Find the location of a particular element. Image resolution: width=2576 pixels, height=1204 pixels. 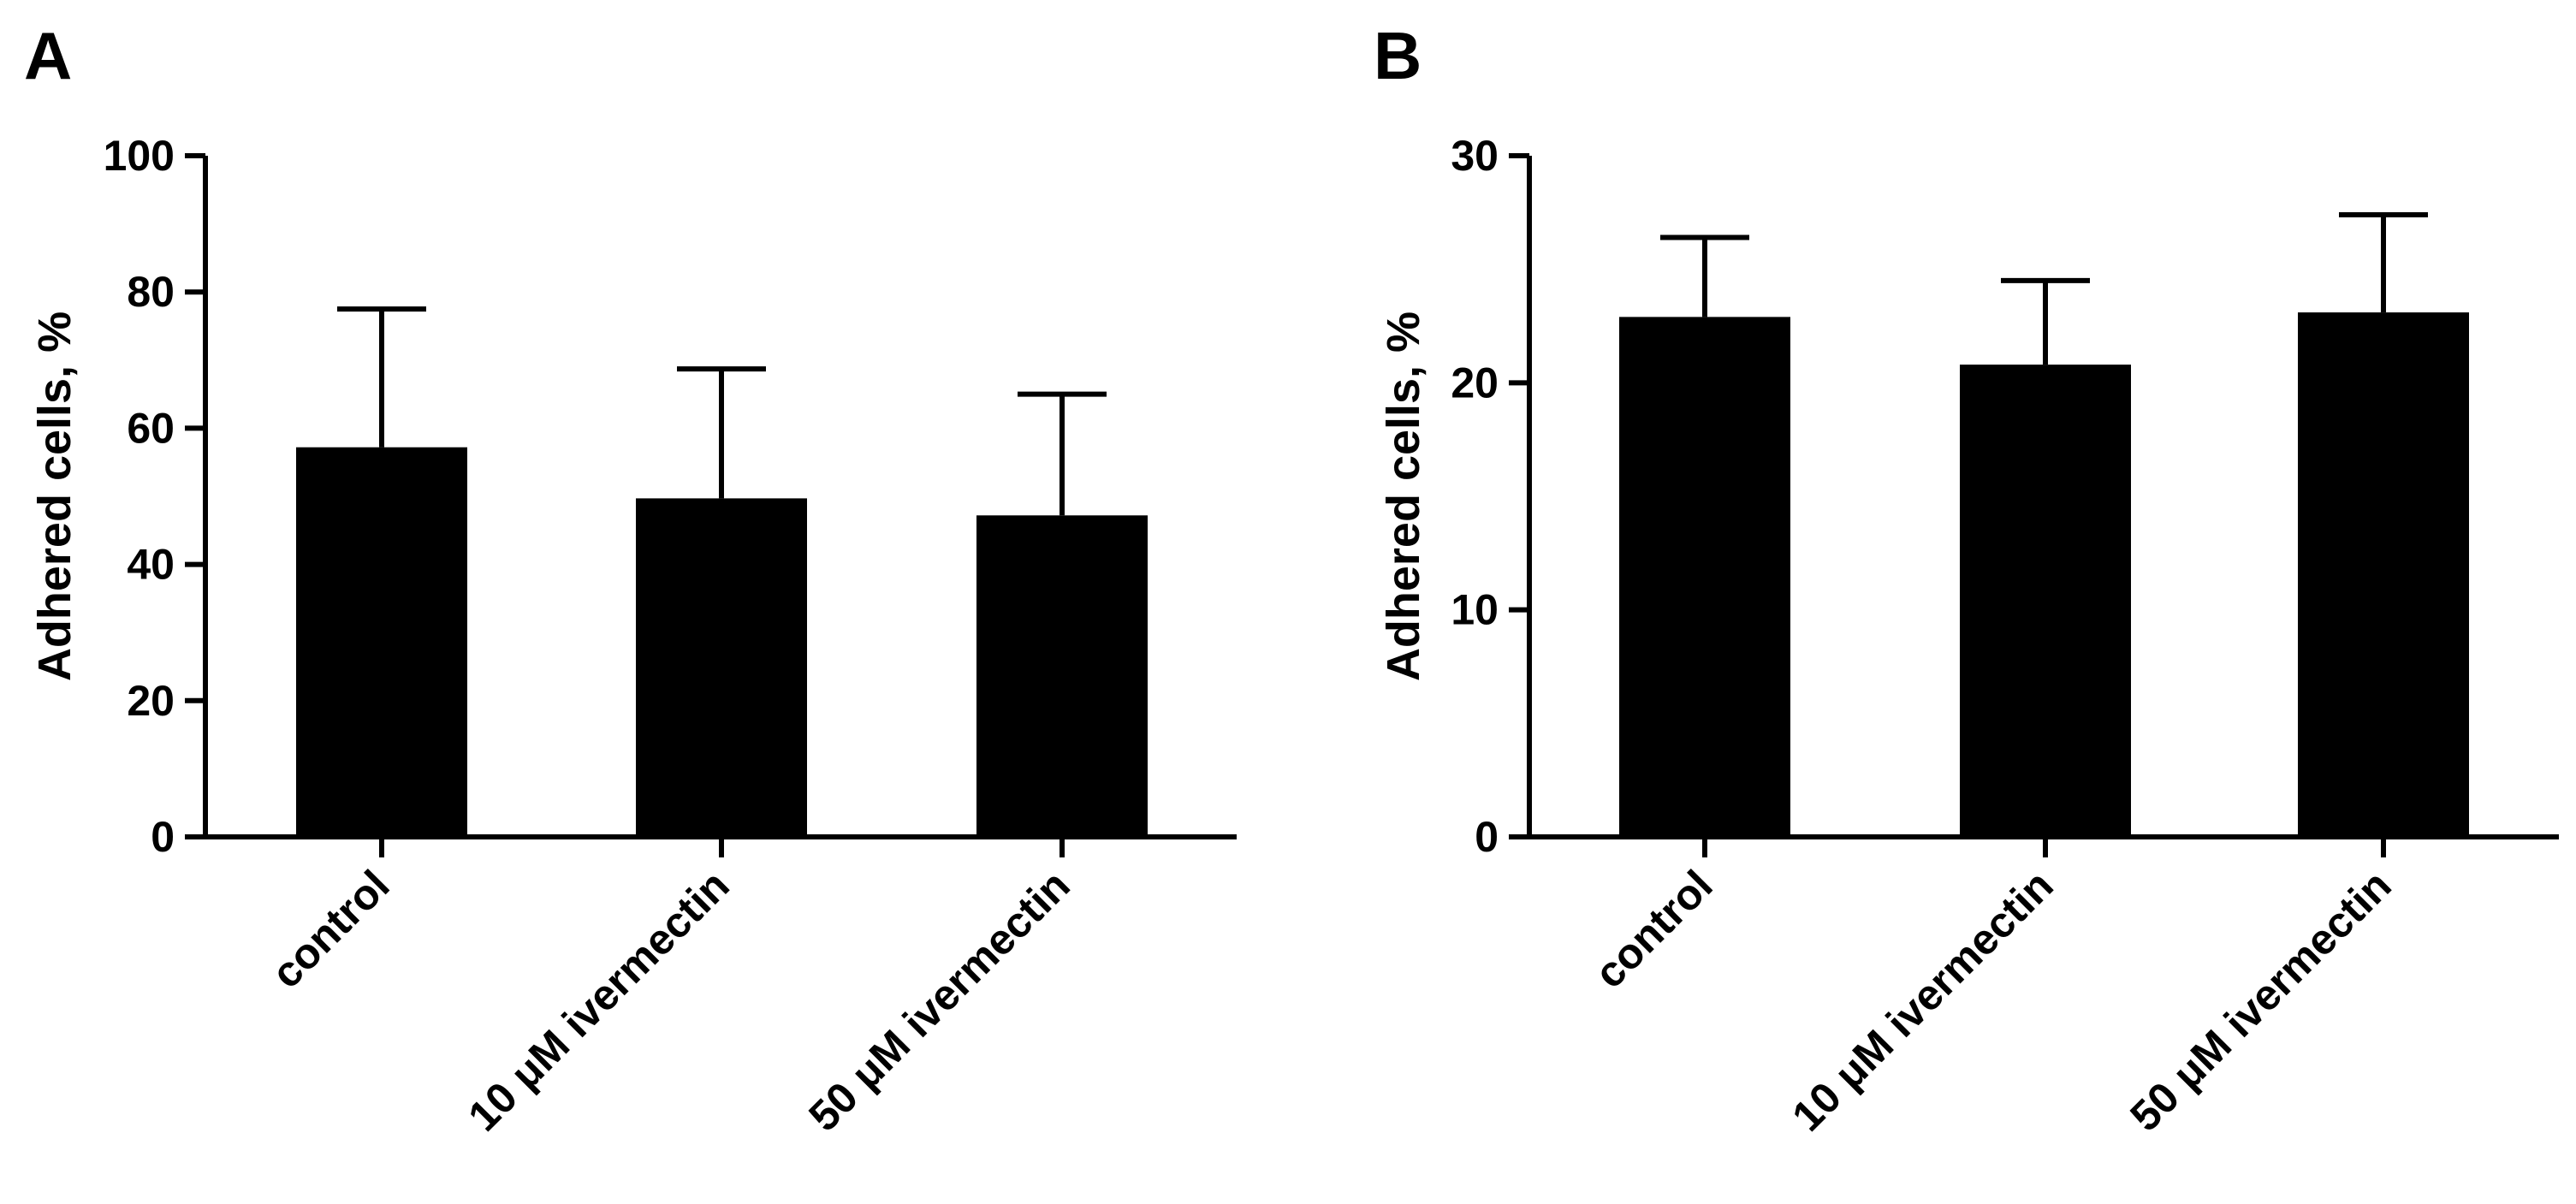

y-tick-label: 30 is located at coordinates (1475, 156).